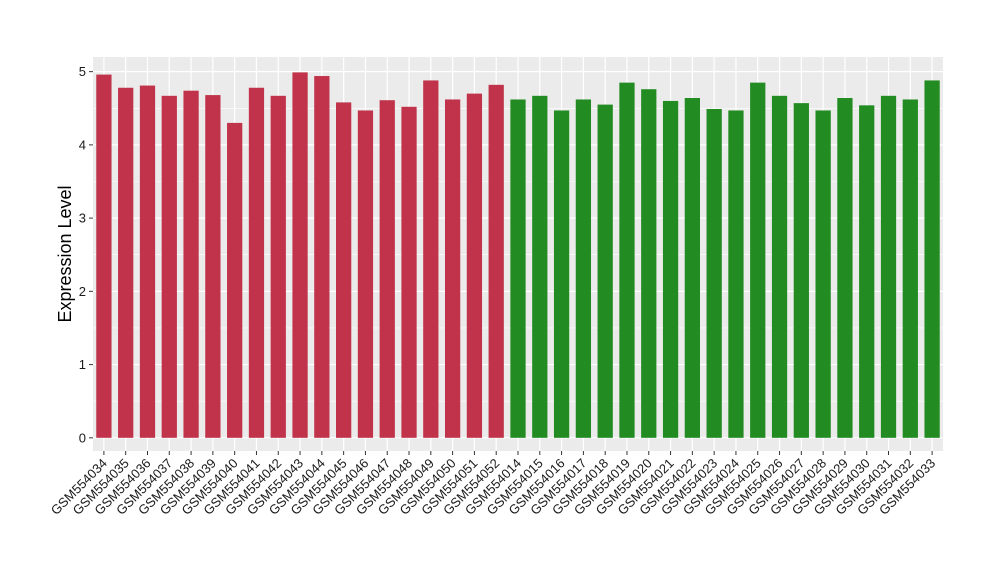 This screenshot has width=1000, height=580. Describe the element at coordinates (82, 437) in the screenshot. I see `y-tick-label: 0` at that location.